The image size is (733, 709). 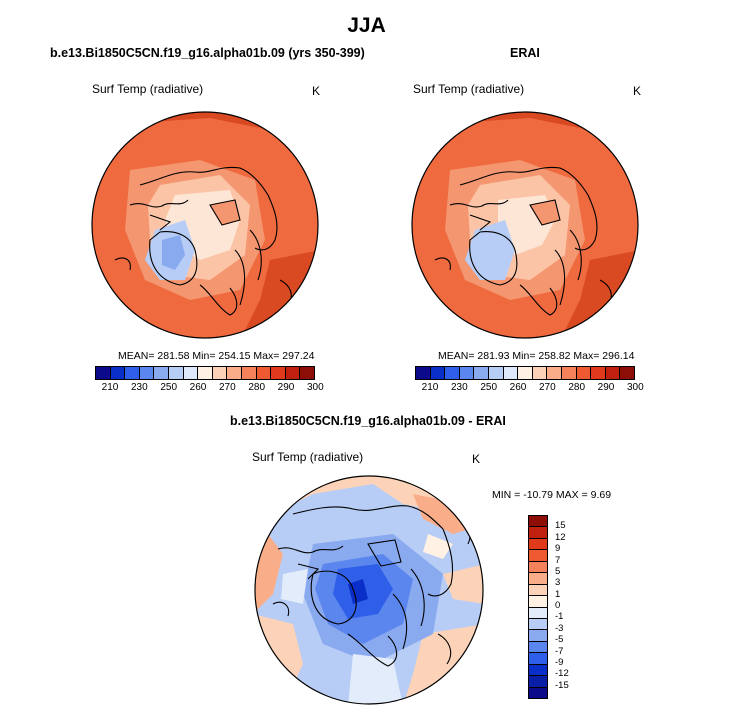 I want to click on panel1-colorbar, so click(x=205, y=373).